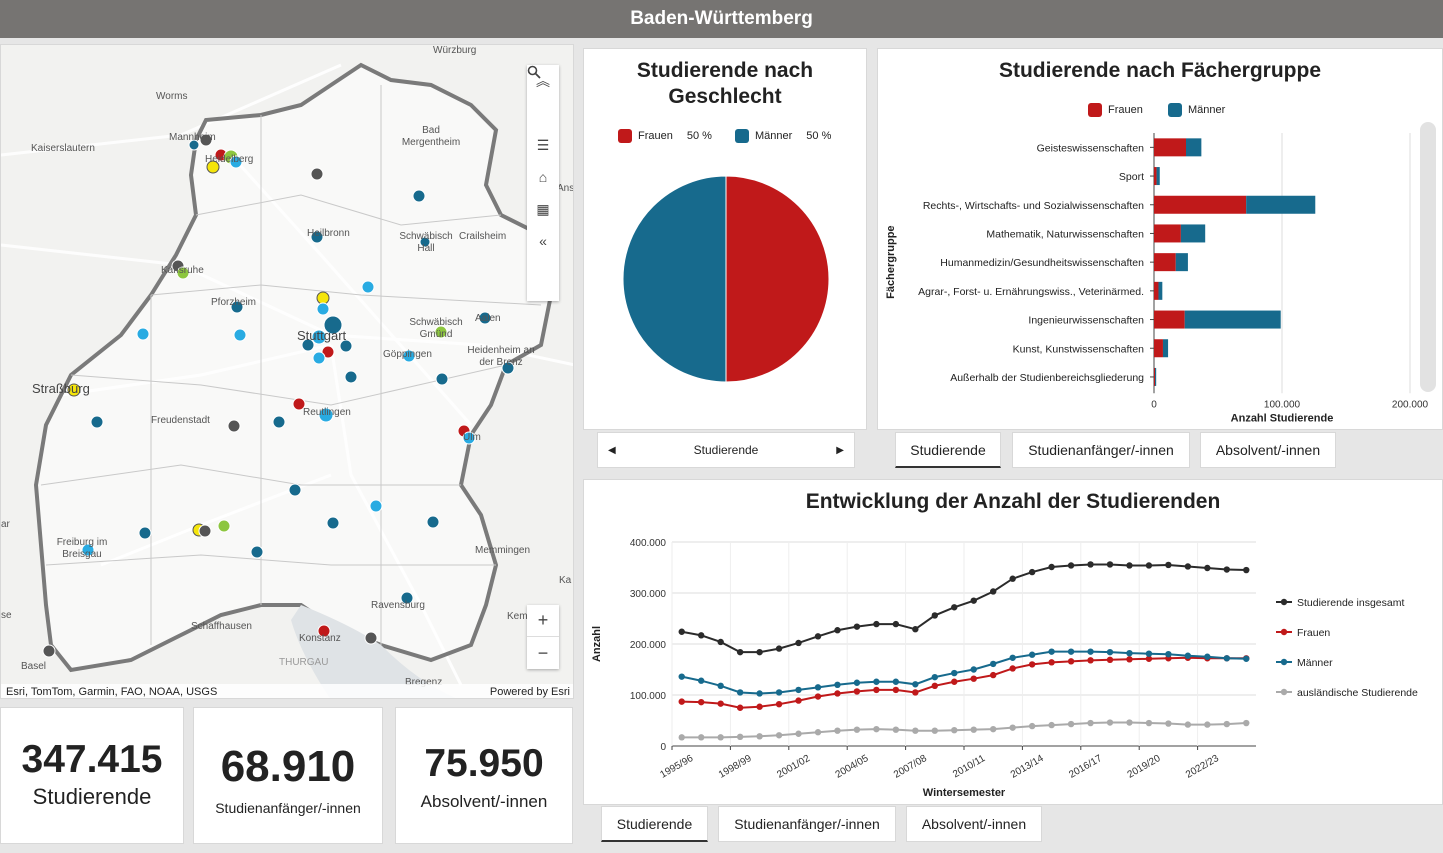 The width and height of the screenshot is (1443, 853). I want to click on qr-code-icon: ▦, so click(543, 208).